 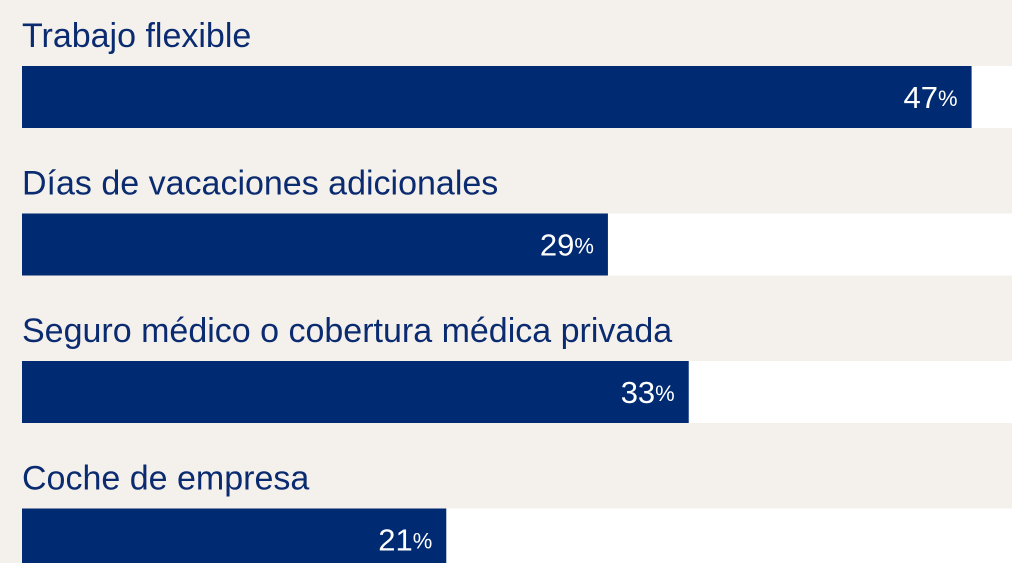 What do you see at coordinates (648, 392) in the screenshot?
I see `value-label: 33%` at bounding box center [648, 392].